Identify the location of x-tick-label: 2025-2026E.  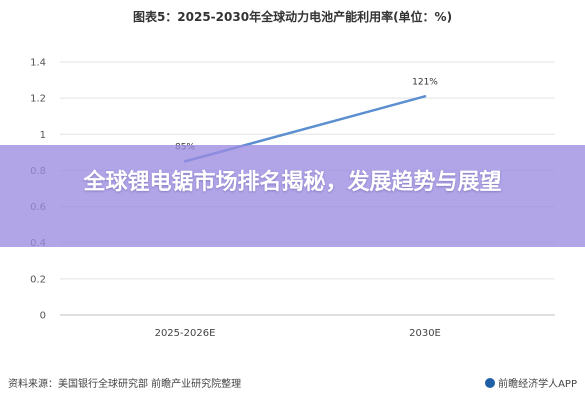
(185, 333).